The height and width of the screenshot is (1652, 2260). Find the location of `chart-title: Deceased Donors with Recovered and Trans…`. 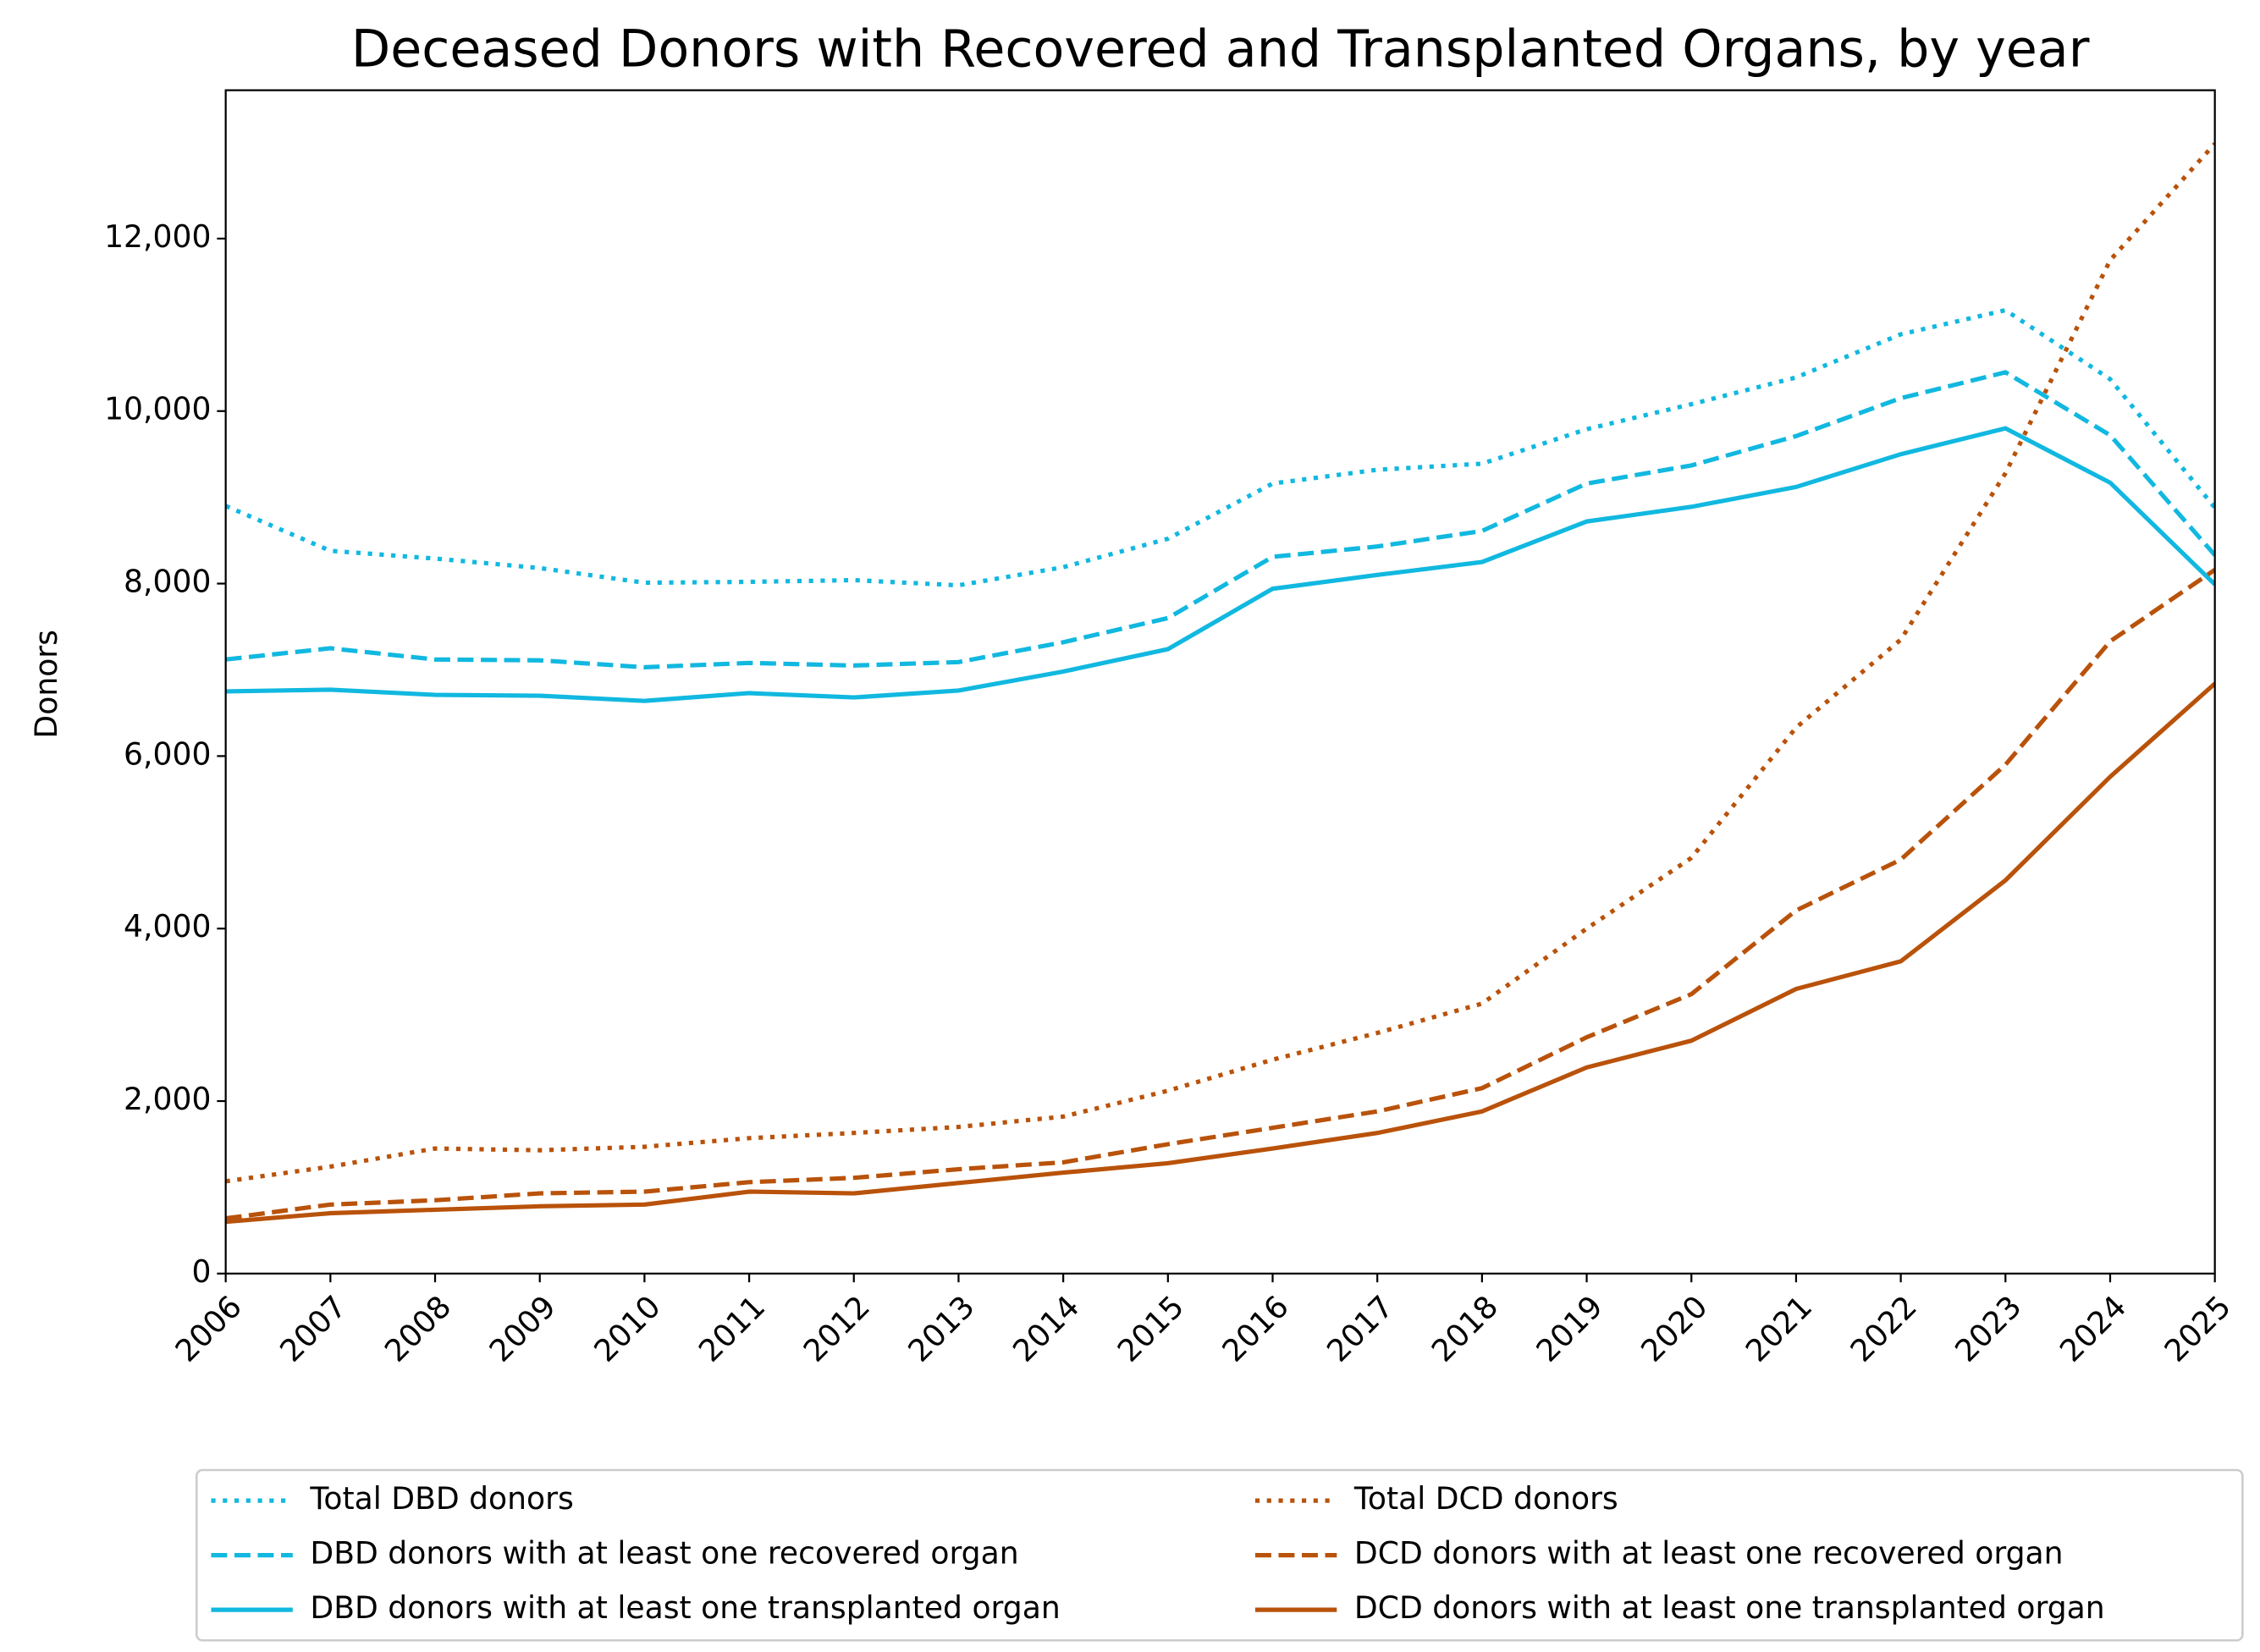

chart-title: Deceased Donors with Recovered and Trans… is located at coordinates (1220, 50).